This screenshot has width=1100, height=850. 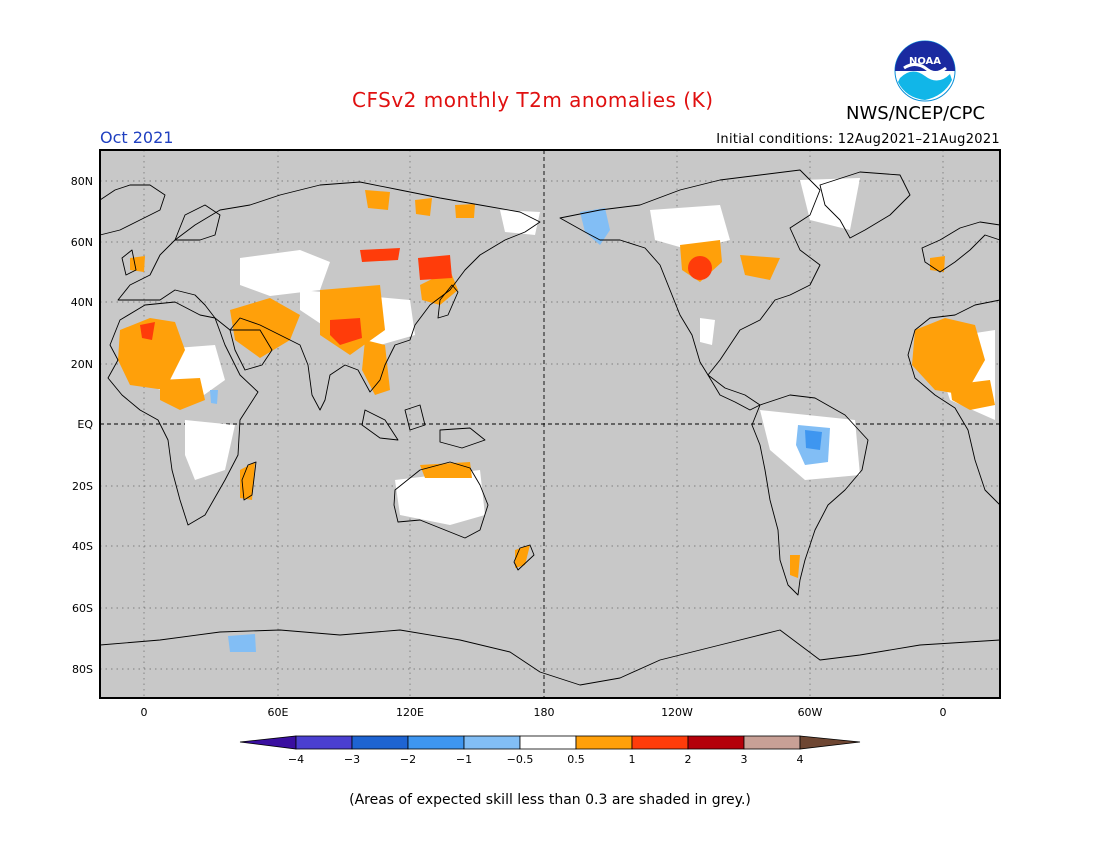 I want to click on lat-label: 60S, so click(x=82, y=608).